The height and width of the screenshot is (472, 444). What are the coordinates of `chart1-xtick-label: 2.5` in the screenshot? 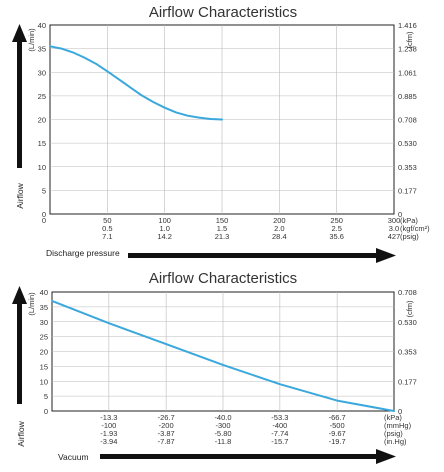 It's located at (336, 228).